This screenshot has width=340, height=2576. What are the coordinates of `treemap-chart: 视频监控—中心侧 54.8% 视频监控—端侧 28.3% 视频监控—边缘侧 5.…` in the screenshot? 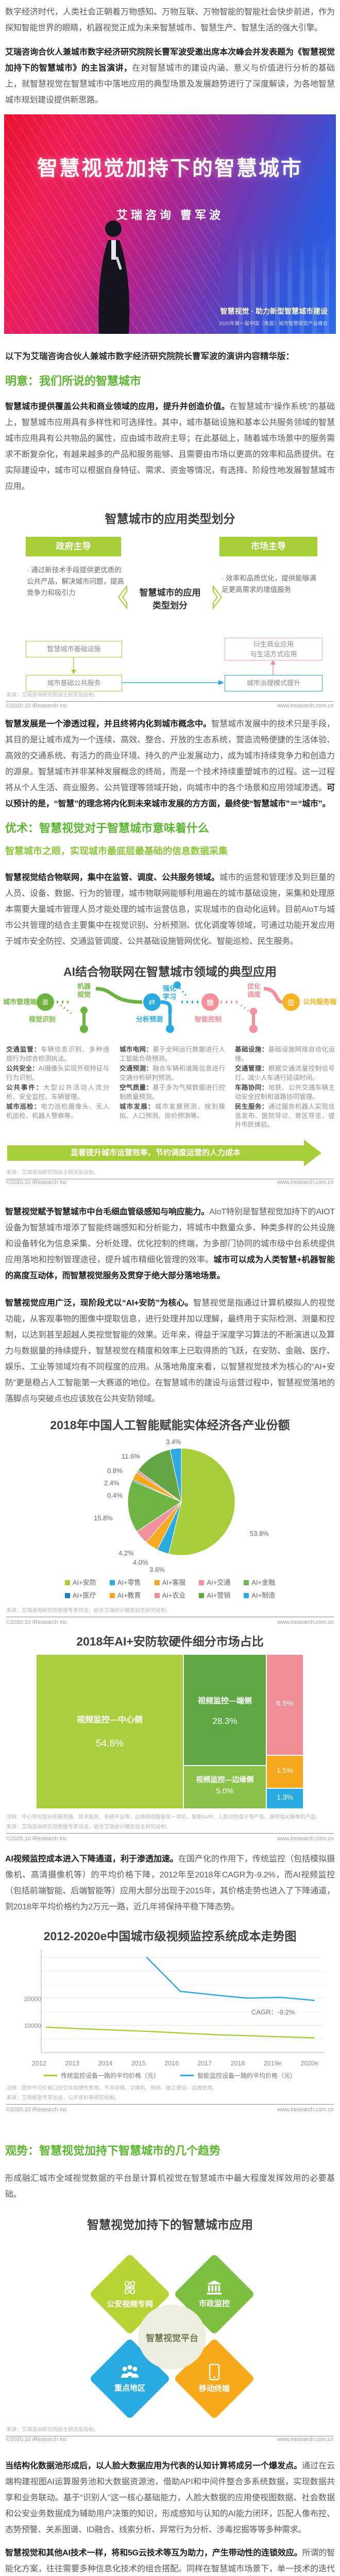 It's located at (169, 1731).